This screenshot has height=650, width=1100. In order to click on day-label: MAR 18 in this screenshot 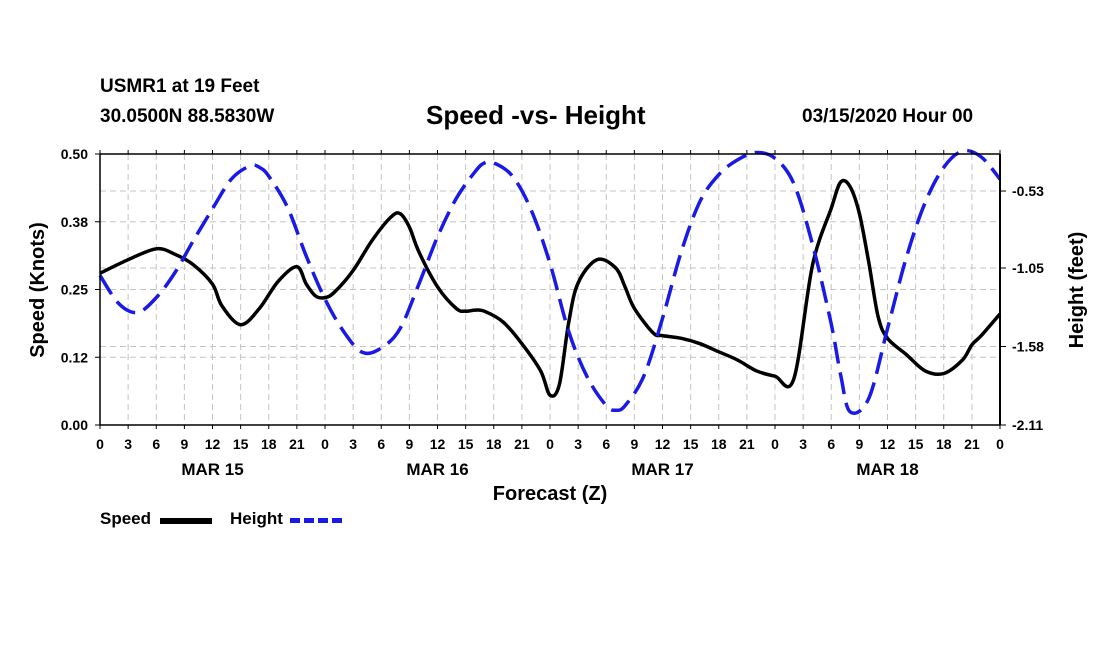, I will do `click(887, 469)`.